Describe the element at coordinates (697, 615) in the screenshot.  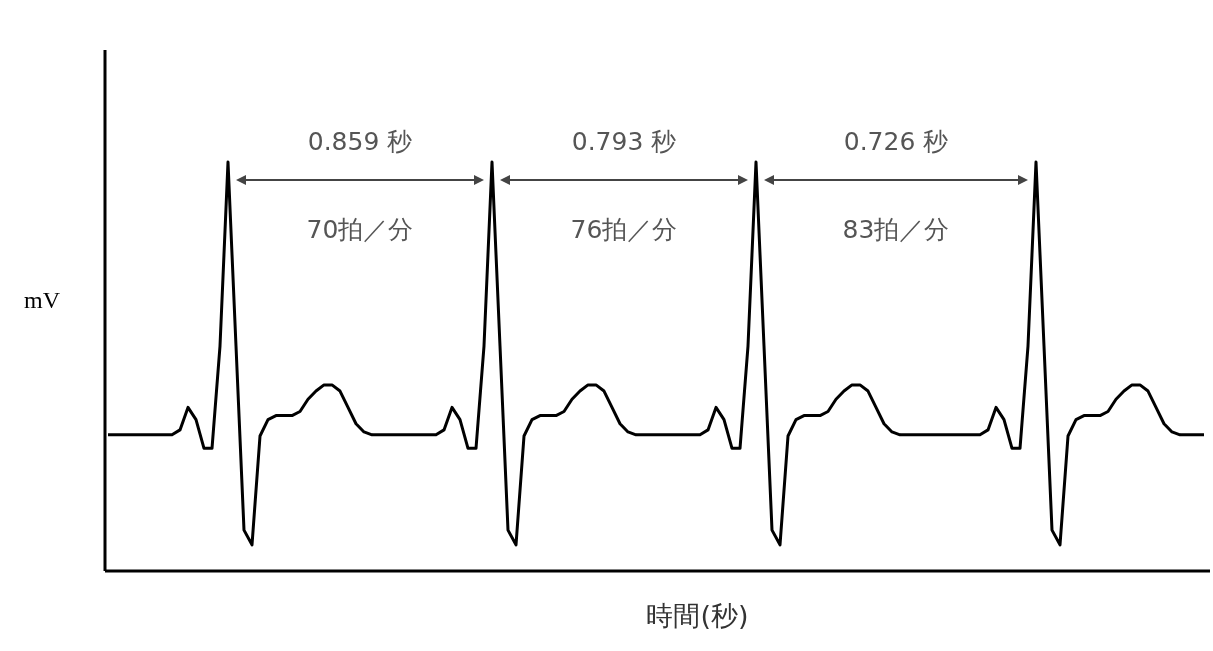
I see `x-axis-title: 時間(秒)` at that location.